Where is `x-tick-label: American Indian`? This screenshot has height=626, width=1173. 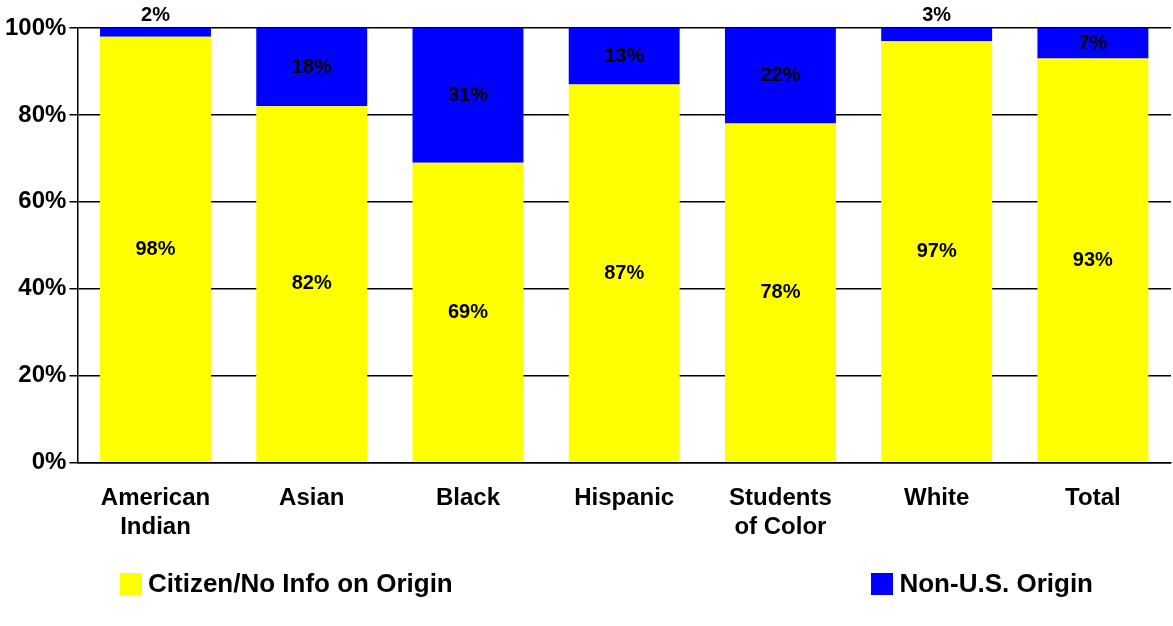 x-tick-label: American Indian is located at coordinates (155, 511).